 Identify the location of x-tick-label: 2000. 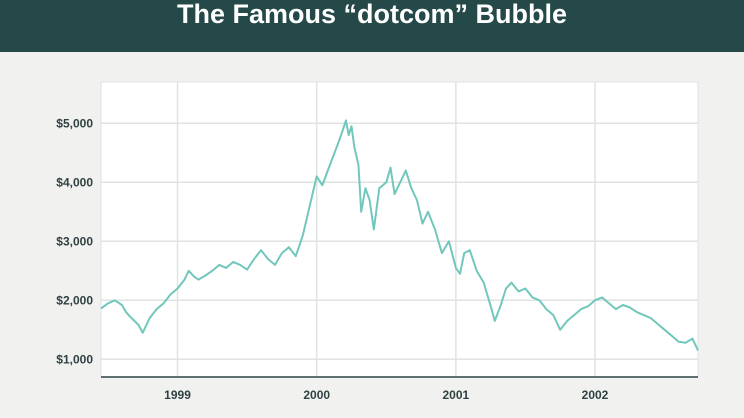
(316, 395).